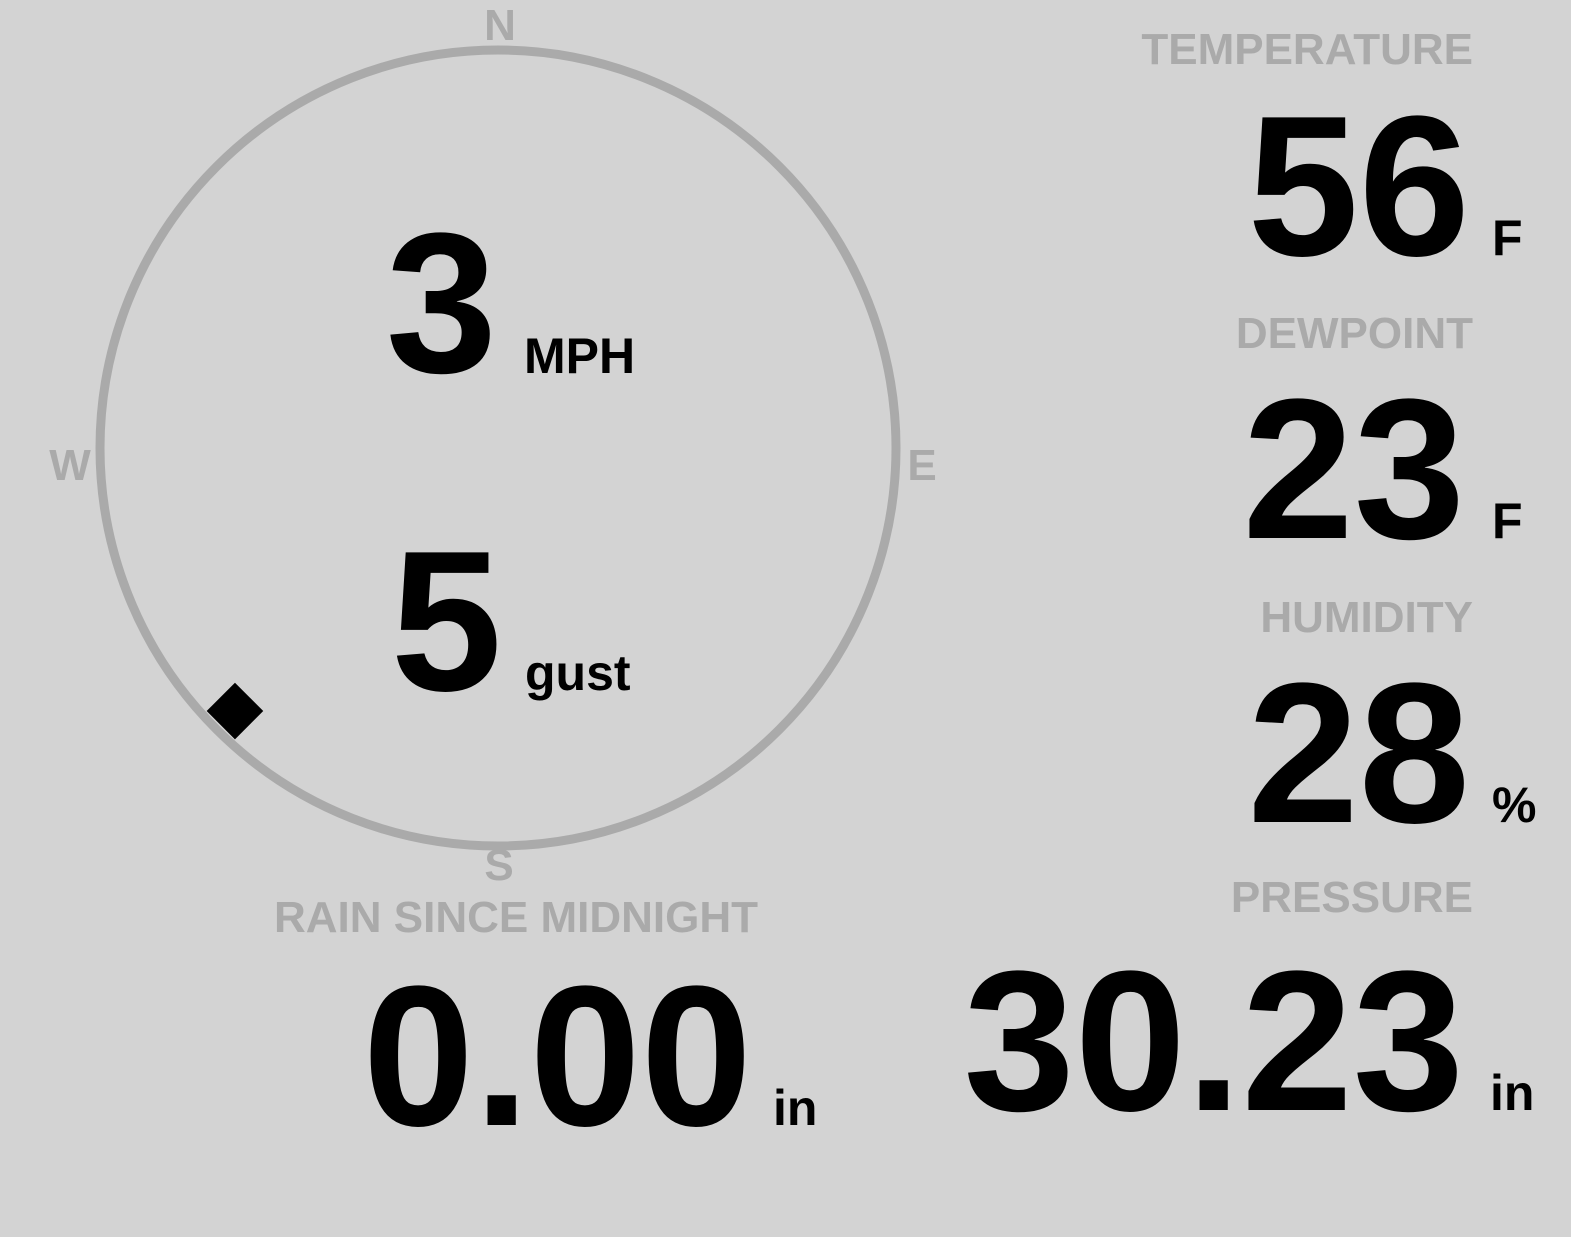 The height and width of the screenshot is (1237, 1571). What do you see at coordinates (1512, 1093) in the screenshot?
I see `pressure-unit: in` at bounding box center [1512, 1093].